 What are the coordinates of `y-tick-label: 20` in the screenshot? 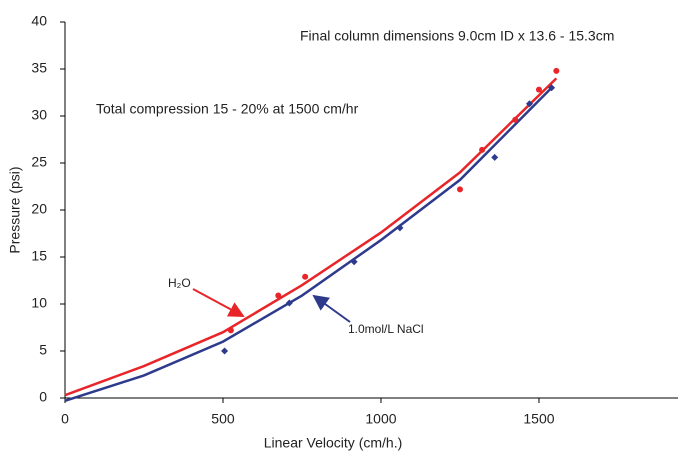 It's located at (39, 209).